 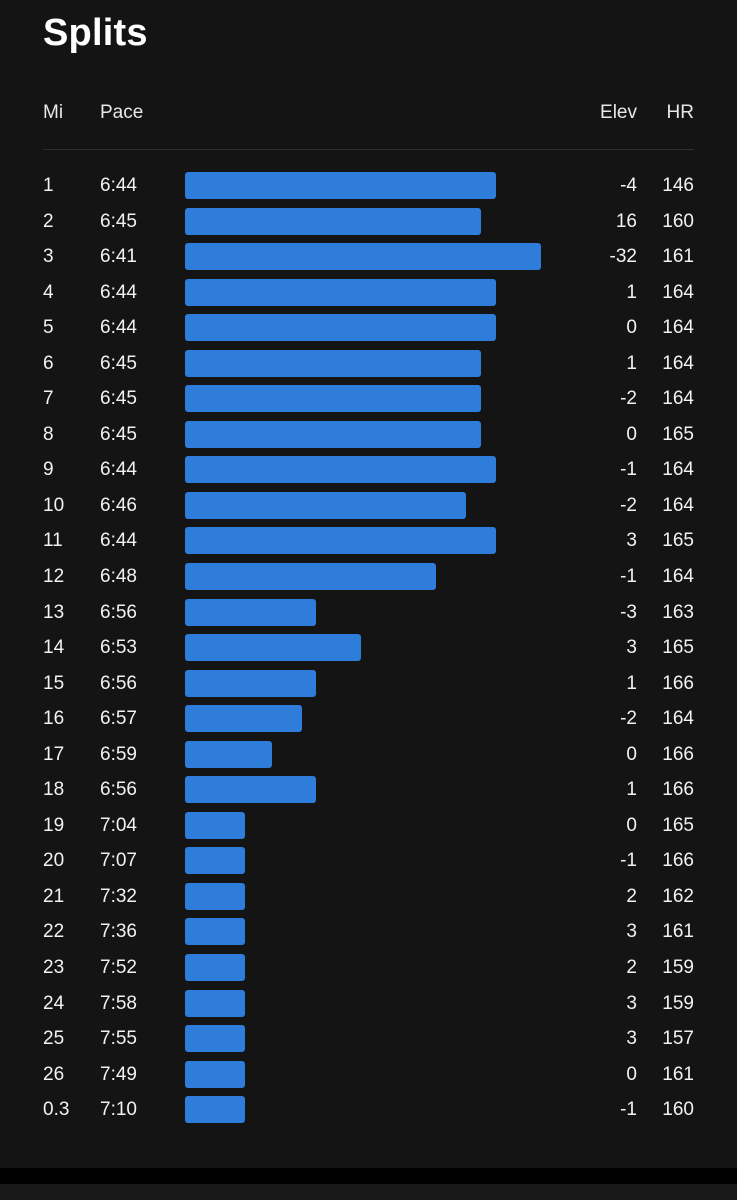 I want to click on split-pace: 7:49, so click(x=118, y=1074).